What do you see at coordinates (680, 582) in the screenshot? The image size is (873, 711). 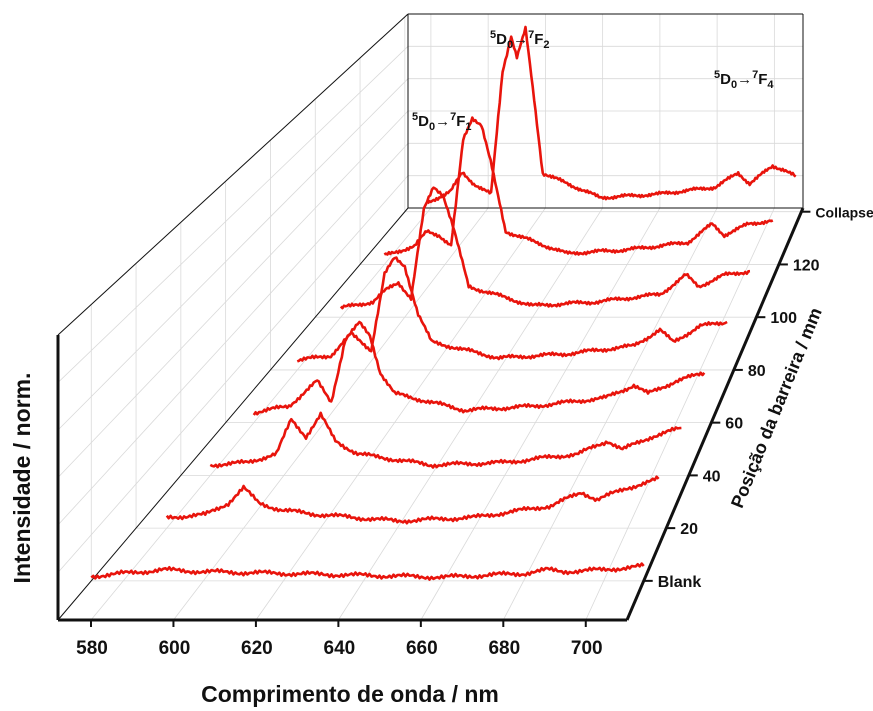 I see `z-tick-label: Blank` at bounding box center [680, 582].